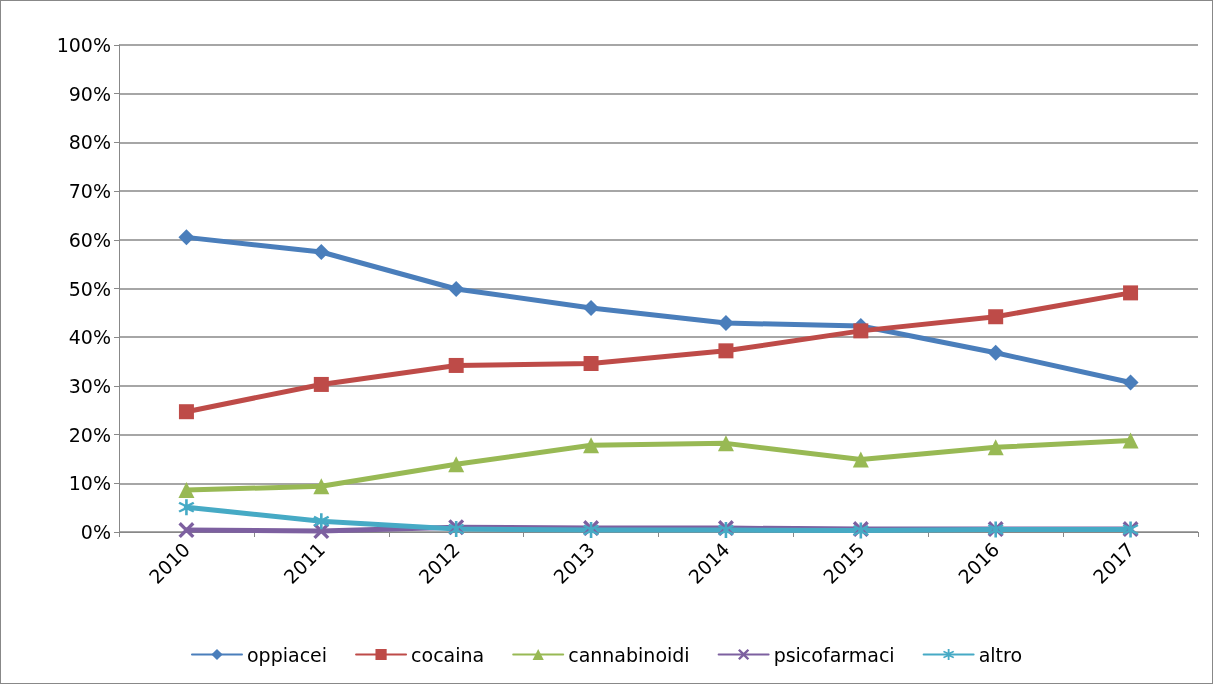 This screenshot has height=684, width=1213. What do you see at coordinates (287, 654) in the screenshot?
I see `legend-label: oppiacei` at bounding box center [287, 654].